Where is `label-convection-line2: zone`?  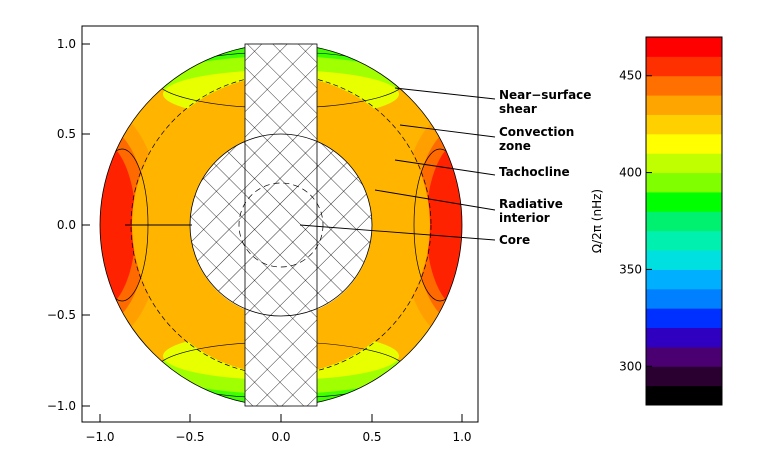 label-convection-line2: zone is located at coordinates (515, 146).